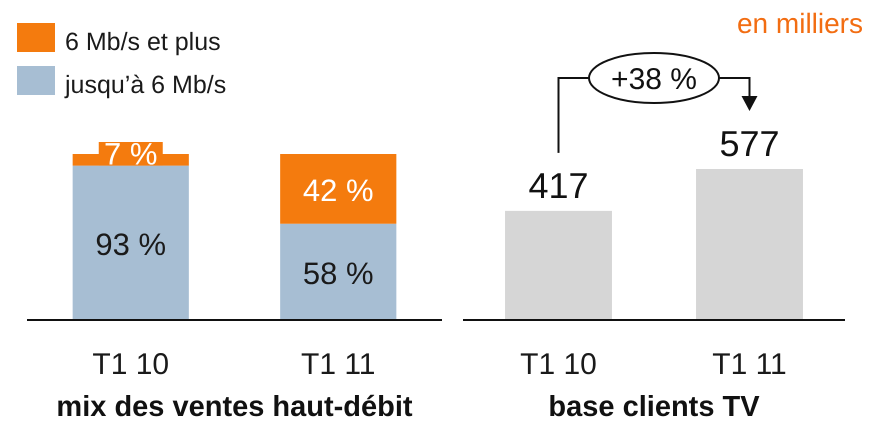 Image resolution: width=872 pixels, height=422 pixels. I want to click on legend-label: 6 Mb/s et plus, so click(143, 42).